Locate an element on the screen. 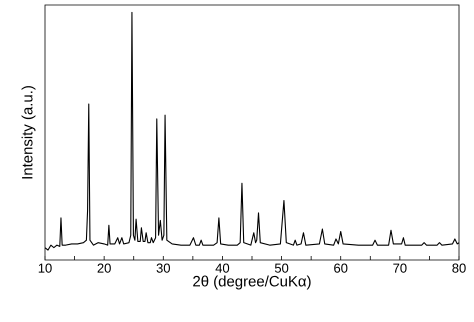 The image size is (474, 322). x-tick-label: 20 is located at coordinates (104, 268).